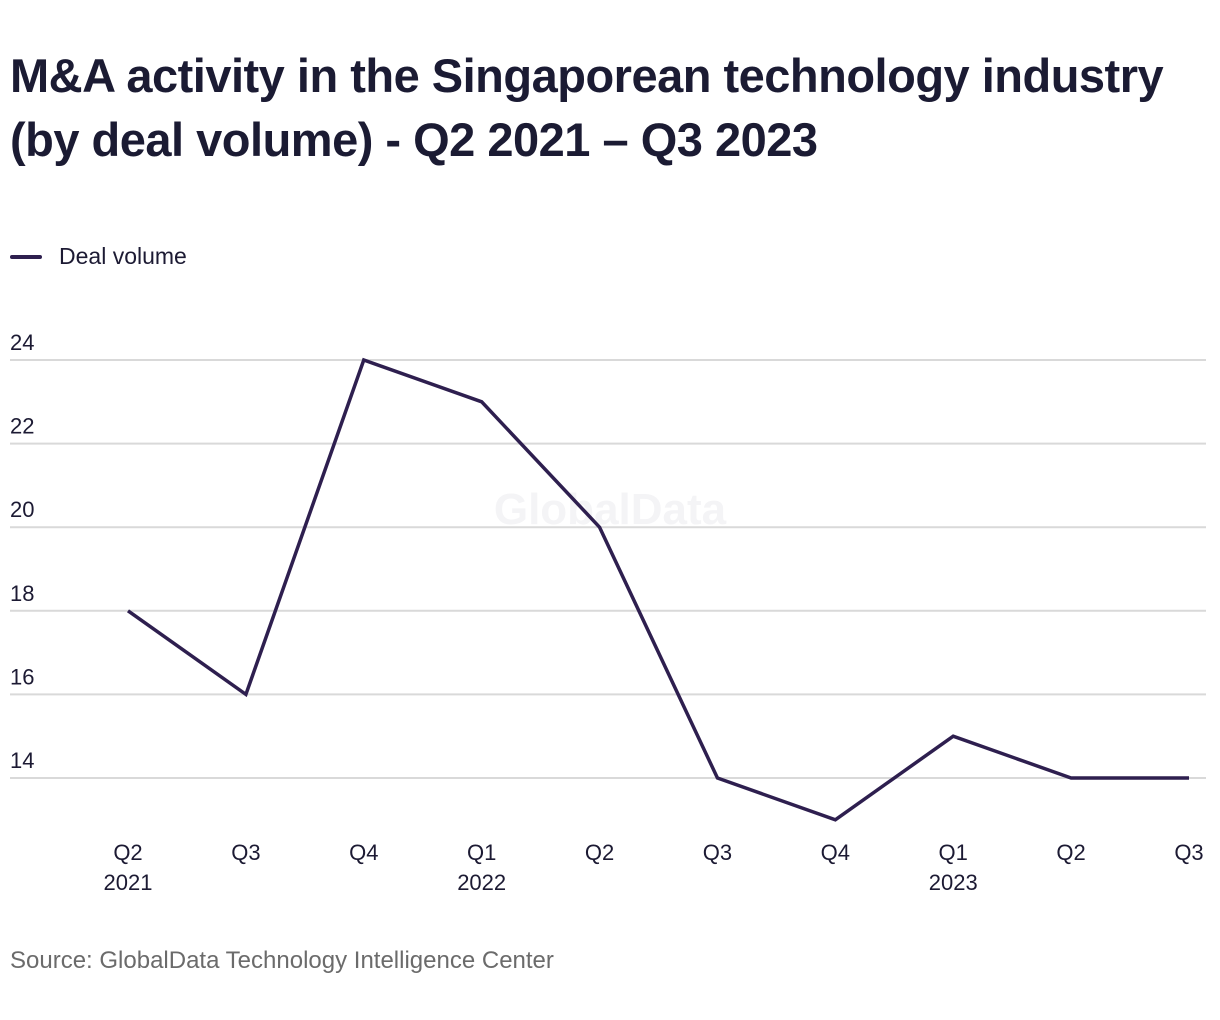 This screenshot has height=1020, width=1220. I want to click on x-axis: Q2 2021 Q3 Q4 Q1 2022 Q2 Q3 Q4 Q1 2023 Q2 Q3, so click(654, 867).